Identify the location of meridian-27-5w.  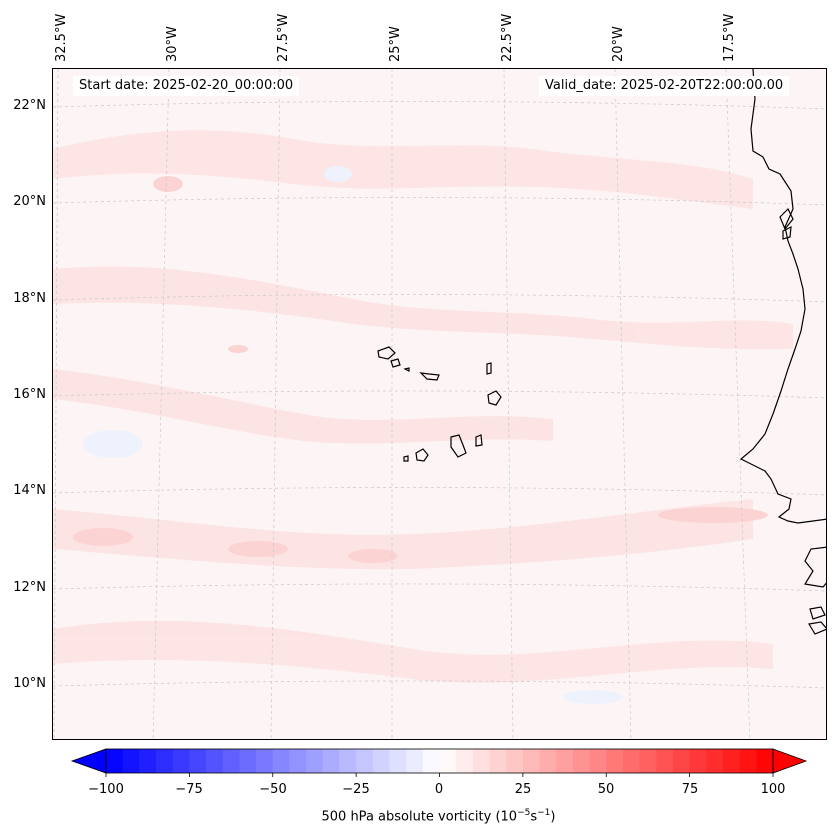
(275, 404).